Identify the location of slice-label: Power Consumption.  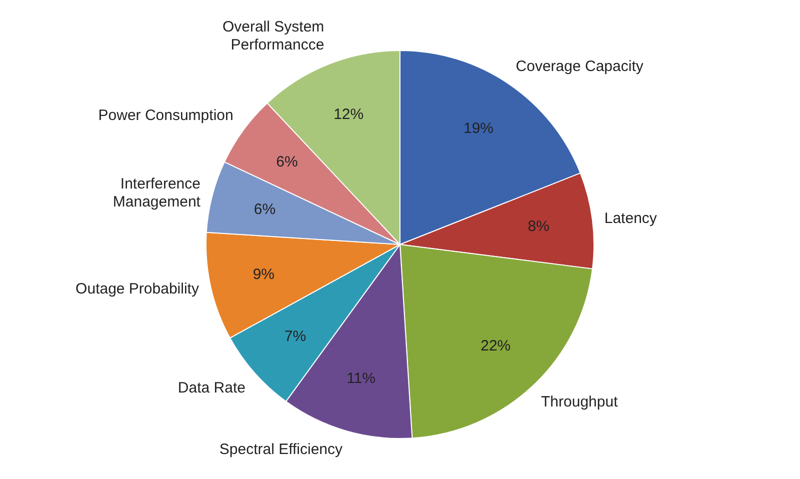
(166, 115).